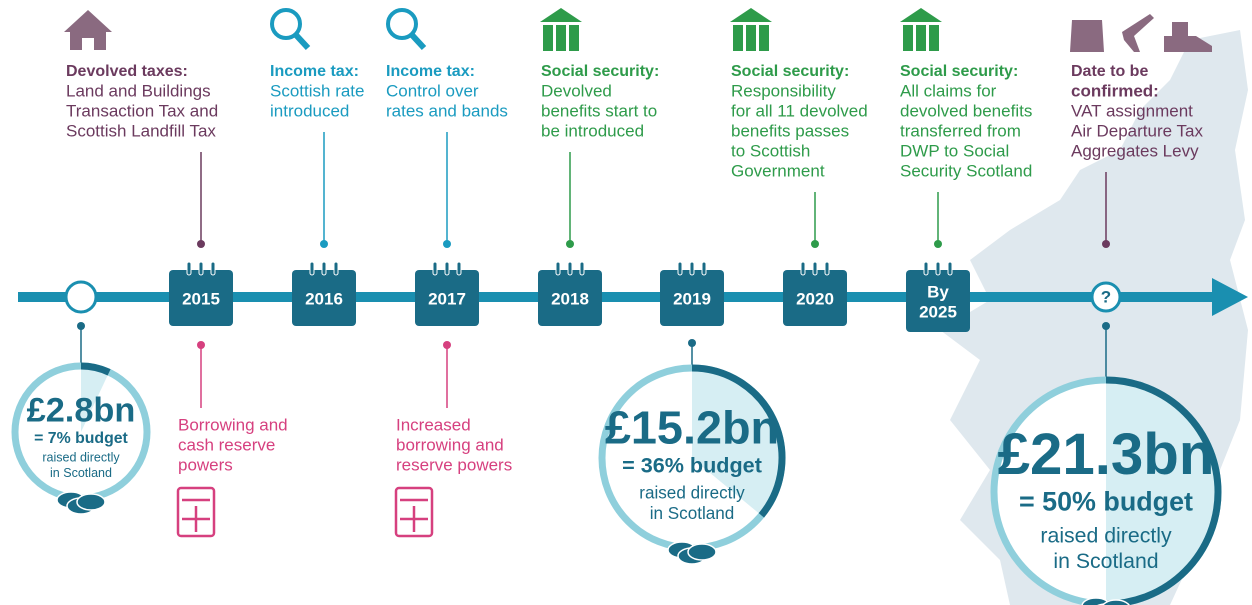 The height and width of the screenshot is (605, 1252). I want to click on year-label: 2015, so click(201, 298).